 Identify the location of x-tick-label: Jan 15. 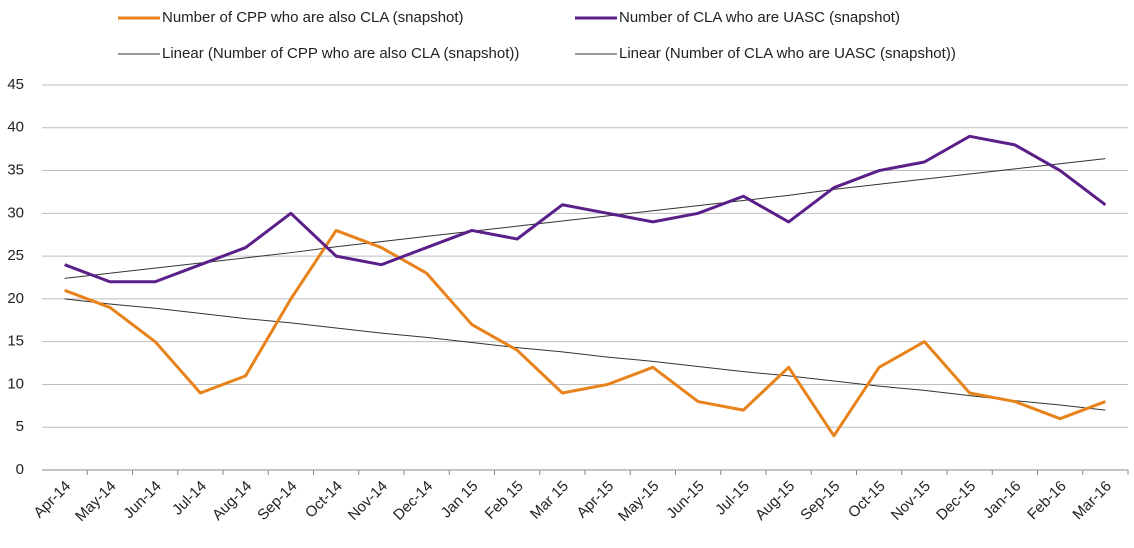
(460, 500).